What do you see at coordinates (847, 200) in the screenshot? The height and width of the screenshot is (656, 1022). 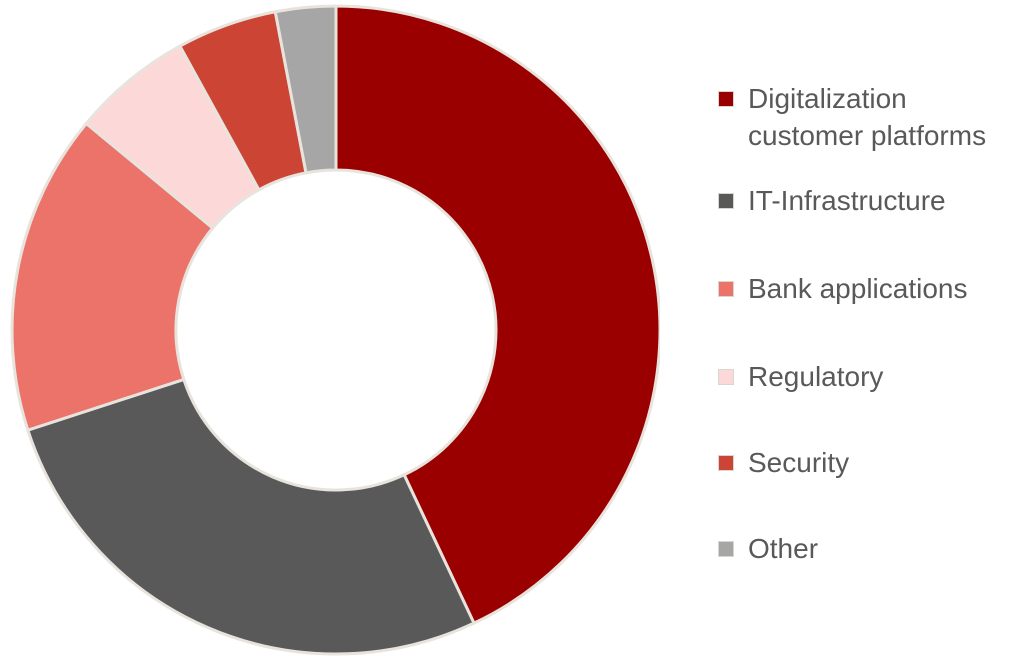 I see `legend-label-it-infrastructure: IT-Infrastructure` at bounding box center [847, 200].